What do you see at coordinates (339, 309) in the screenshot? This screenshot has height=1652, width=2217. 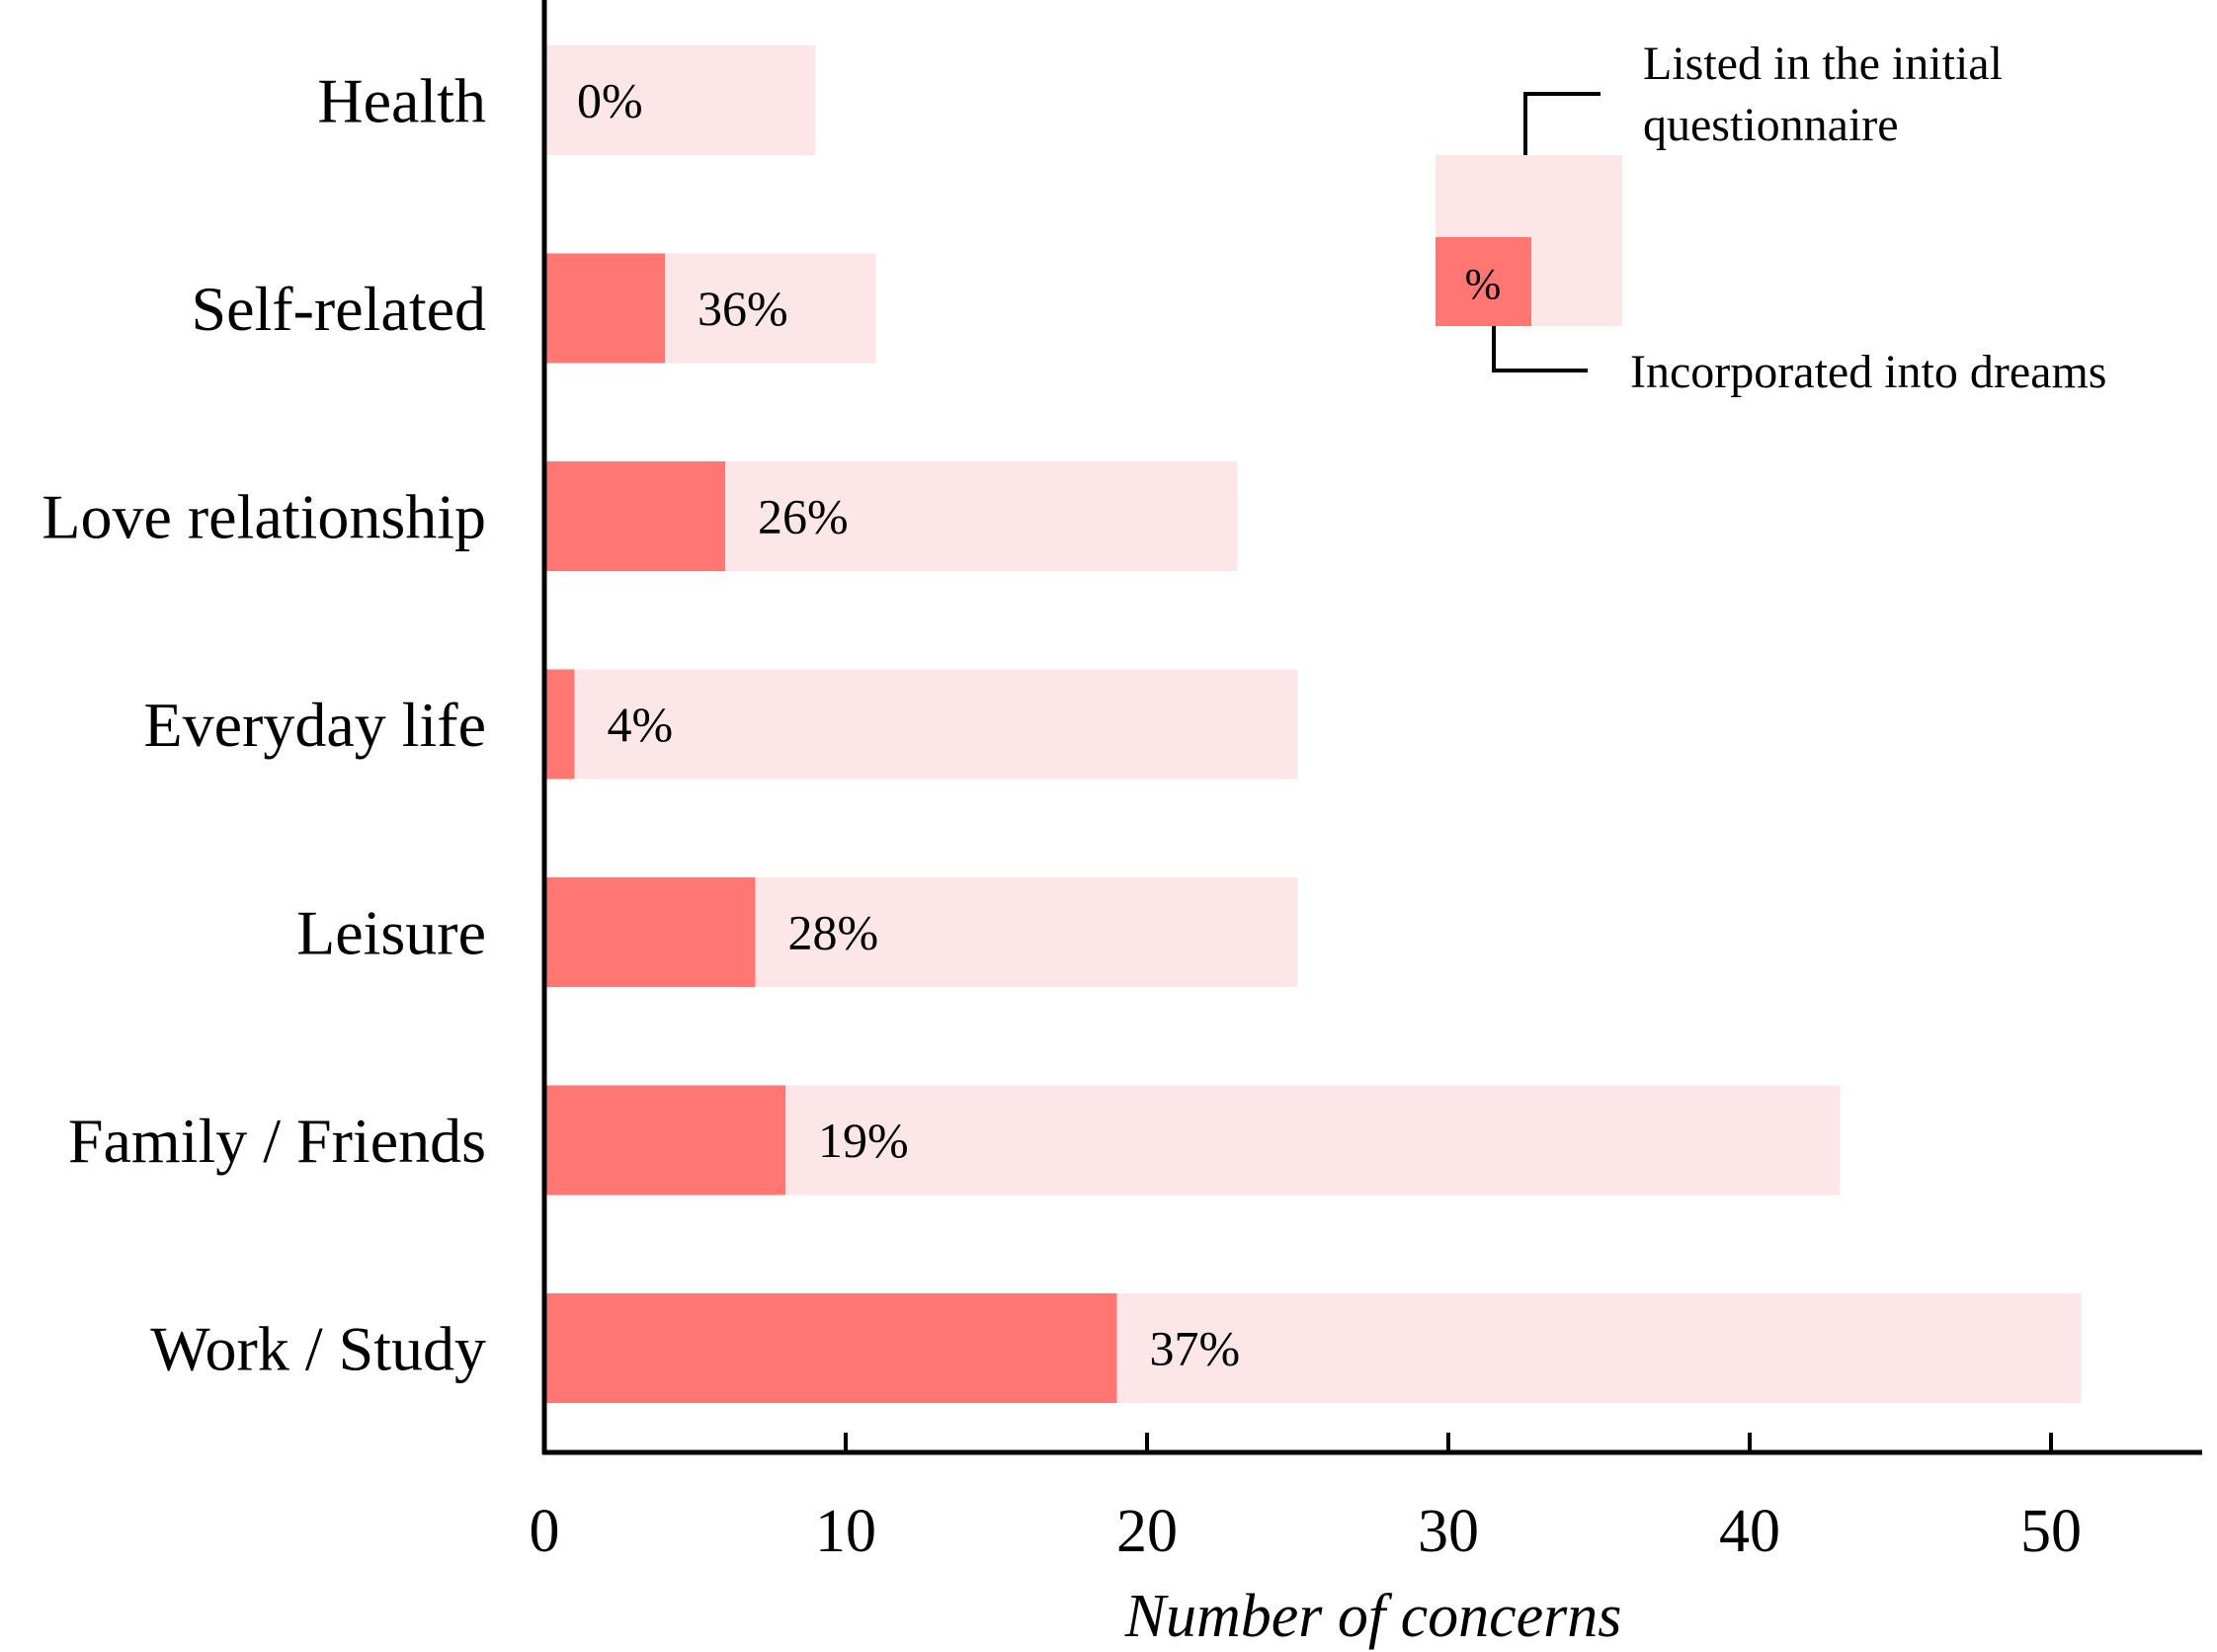 I see `category-label-self-related: Self-related` at bounding box center [339, 309].